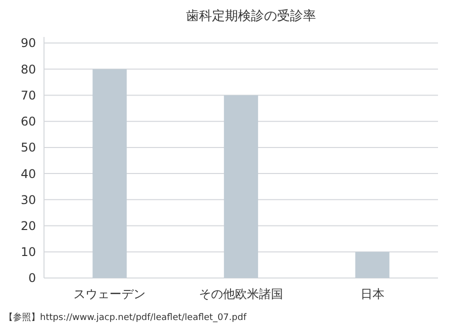 The width and height of the screenshot is (469, 328). I want to click on y-tick-label: 70, so click(28, 95).